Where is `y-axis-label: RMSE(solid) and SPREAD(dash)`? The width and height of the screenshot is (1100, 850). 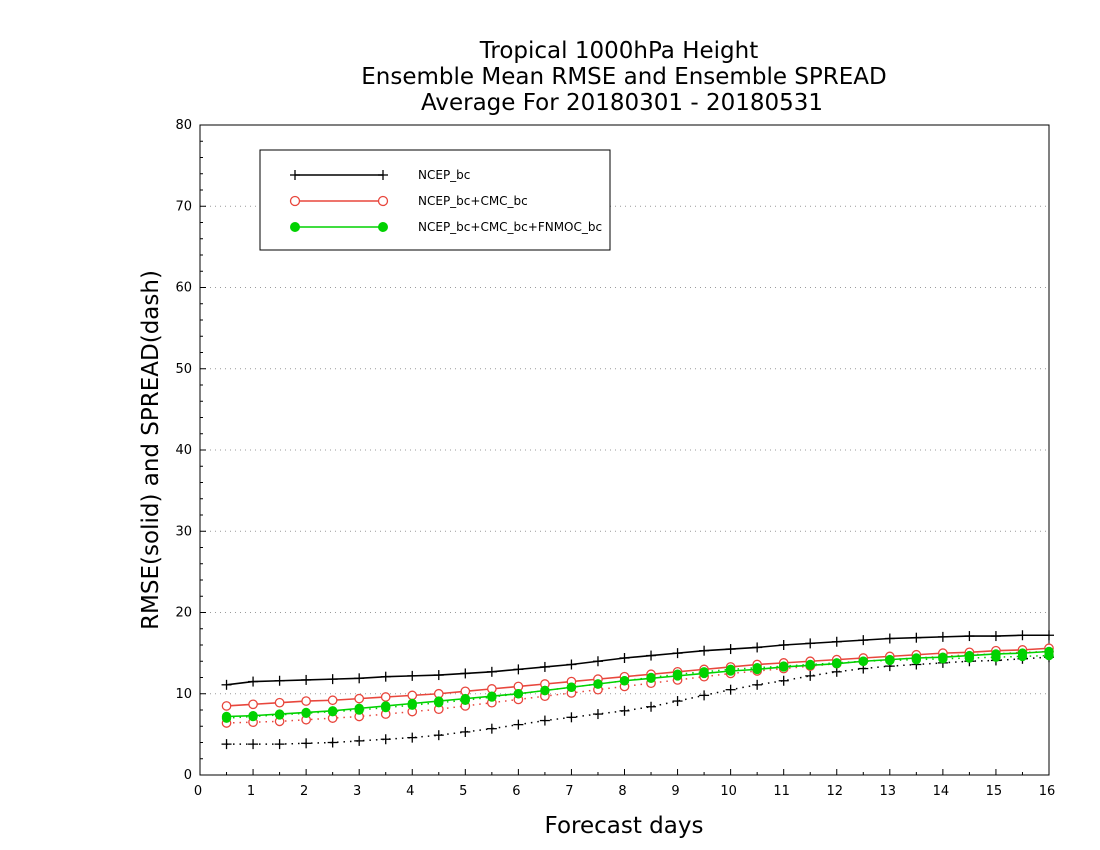 y-axis-label: RMSE(solid) and SPREAD(dash) is located at coordinates (151, 450).